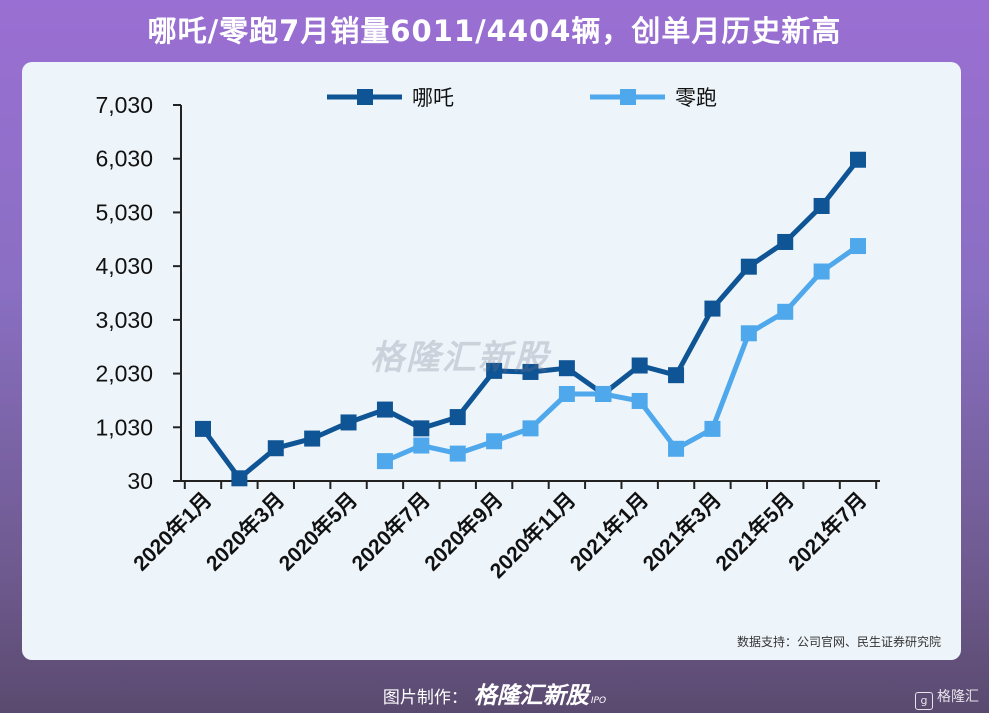 The image size is (989, 713). What do you see at coordinates (531, 696) in the screenshot?
I see `footer-brand: 格隆汇新股` at bounding box center [531, 696].